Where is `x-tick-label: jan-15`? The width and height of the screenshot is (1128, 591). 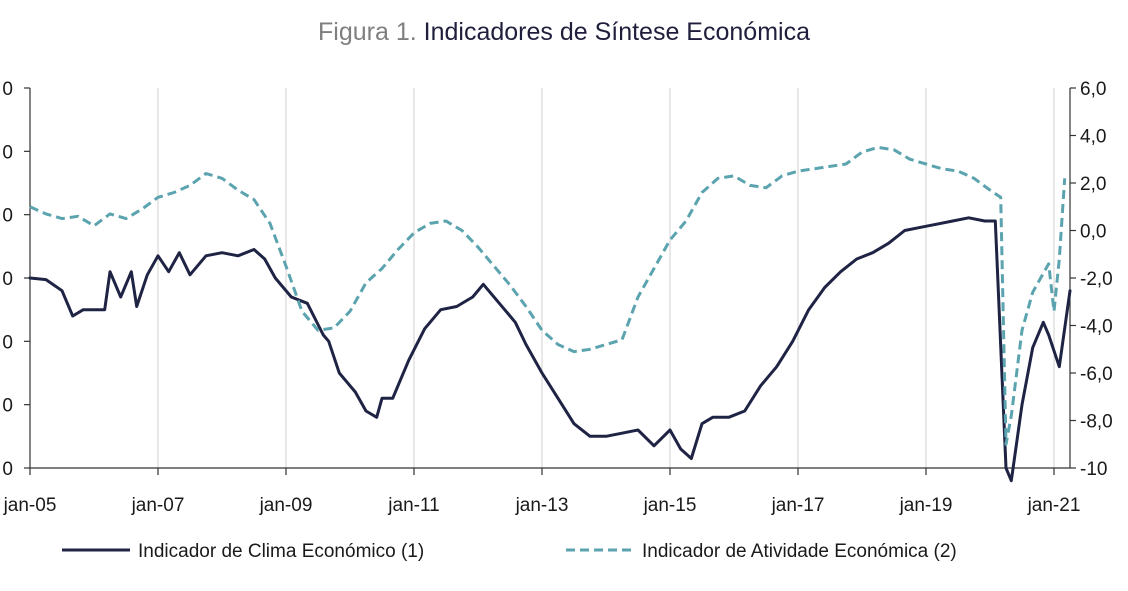 x-tick-label: jan-15 is located at coordinates (670, 505).